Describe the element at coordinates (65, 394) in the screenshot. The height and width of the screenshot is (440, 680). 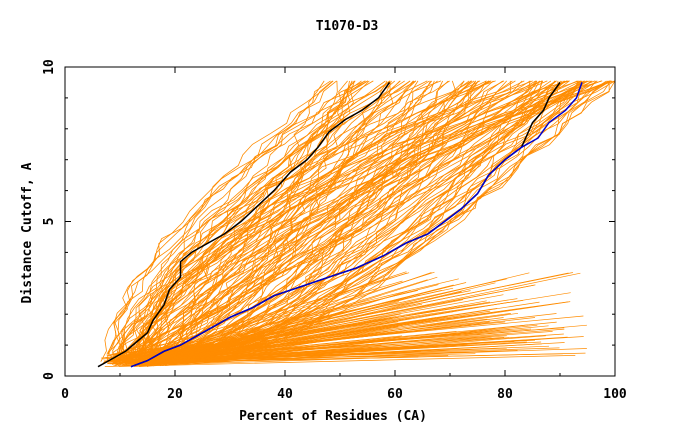
I see `x-tick-label: 0` at that location.